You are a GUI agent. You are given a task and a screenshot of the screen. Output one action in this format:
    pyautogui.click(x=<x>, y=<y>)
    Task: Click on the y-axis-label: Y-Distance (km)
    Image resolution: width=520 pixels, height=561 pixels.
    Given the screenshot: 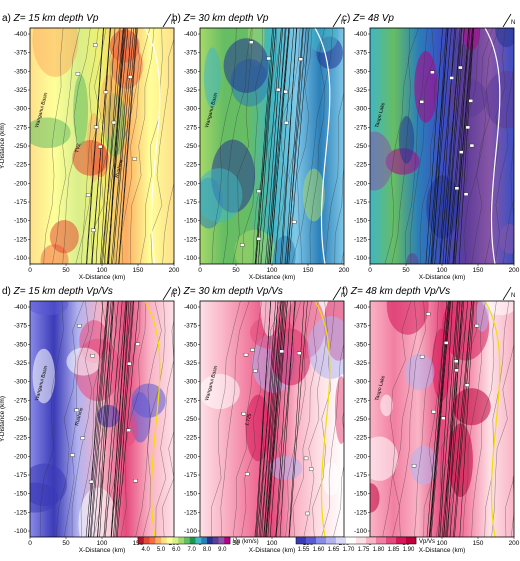 What is the action you would take?
    pyautogui.click(x=3, y=419)
    